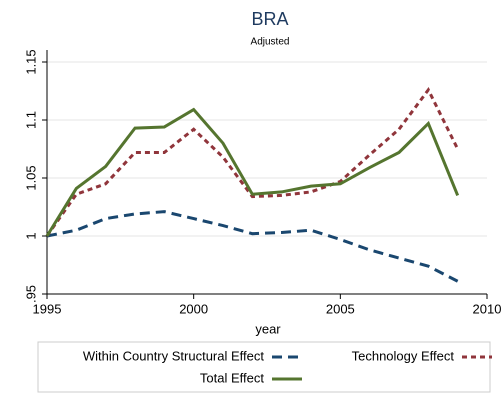  Describe the element at coordinates (30, 120) in the screenshot. I see `y-tick-label: 1.1` at that location.